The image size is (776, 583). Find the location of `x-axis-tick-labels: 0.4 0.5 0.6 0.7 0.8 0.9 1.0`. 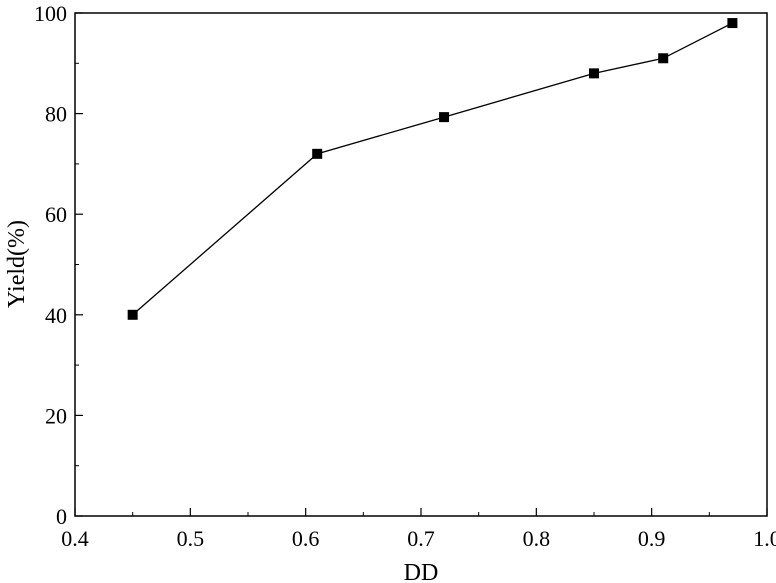

x-axis-tick-labels: 0.4 0.5 0.6 0.7 0.8 0.9 1.0 is located at coordinates (418, 538).